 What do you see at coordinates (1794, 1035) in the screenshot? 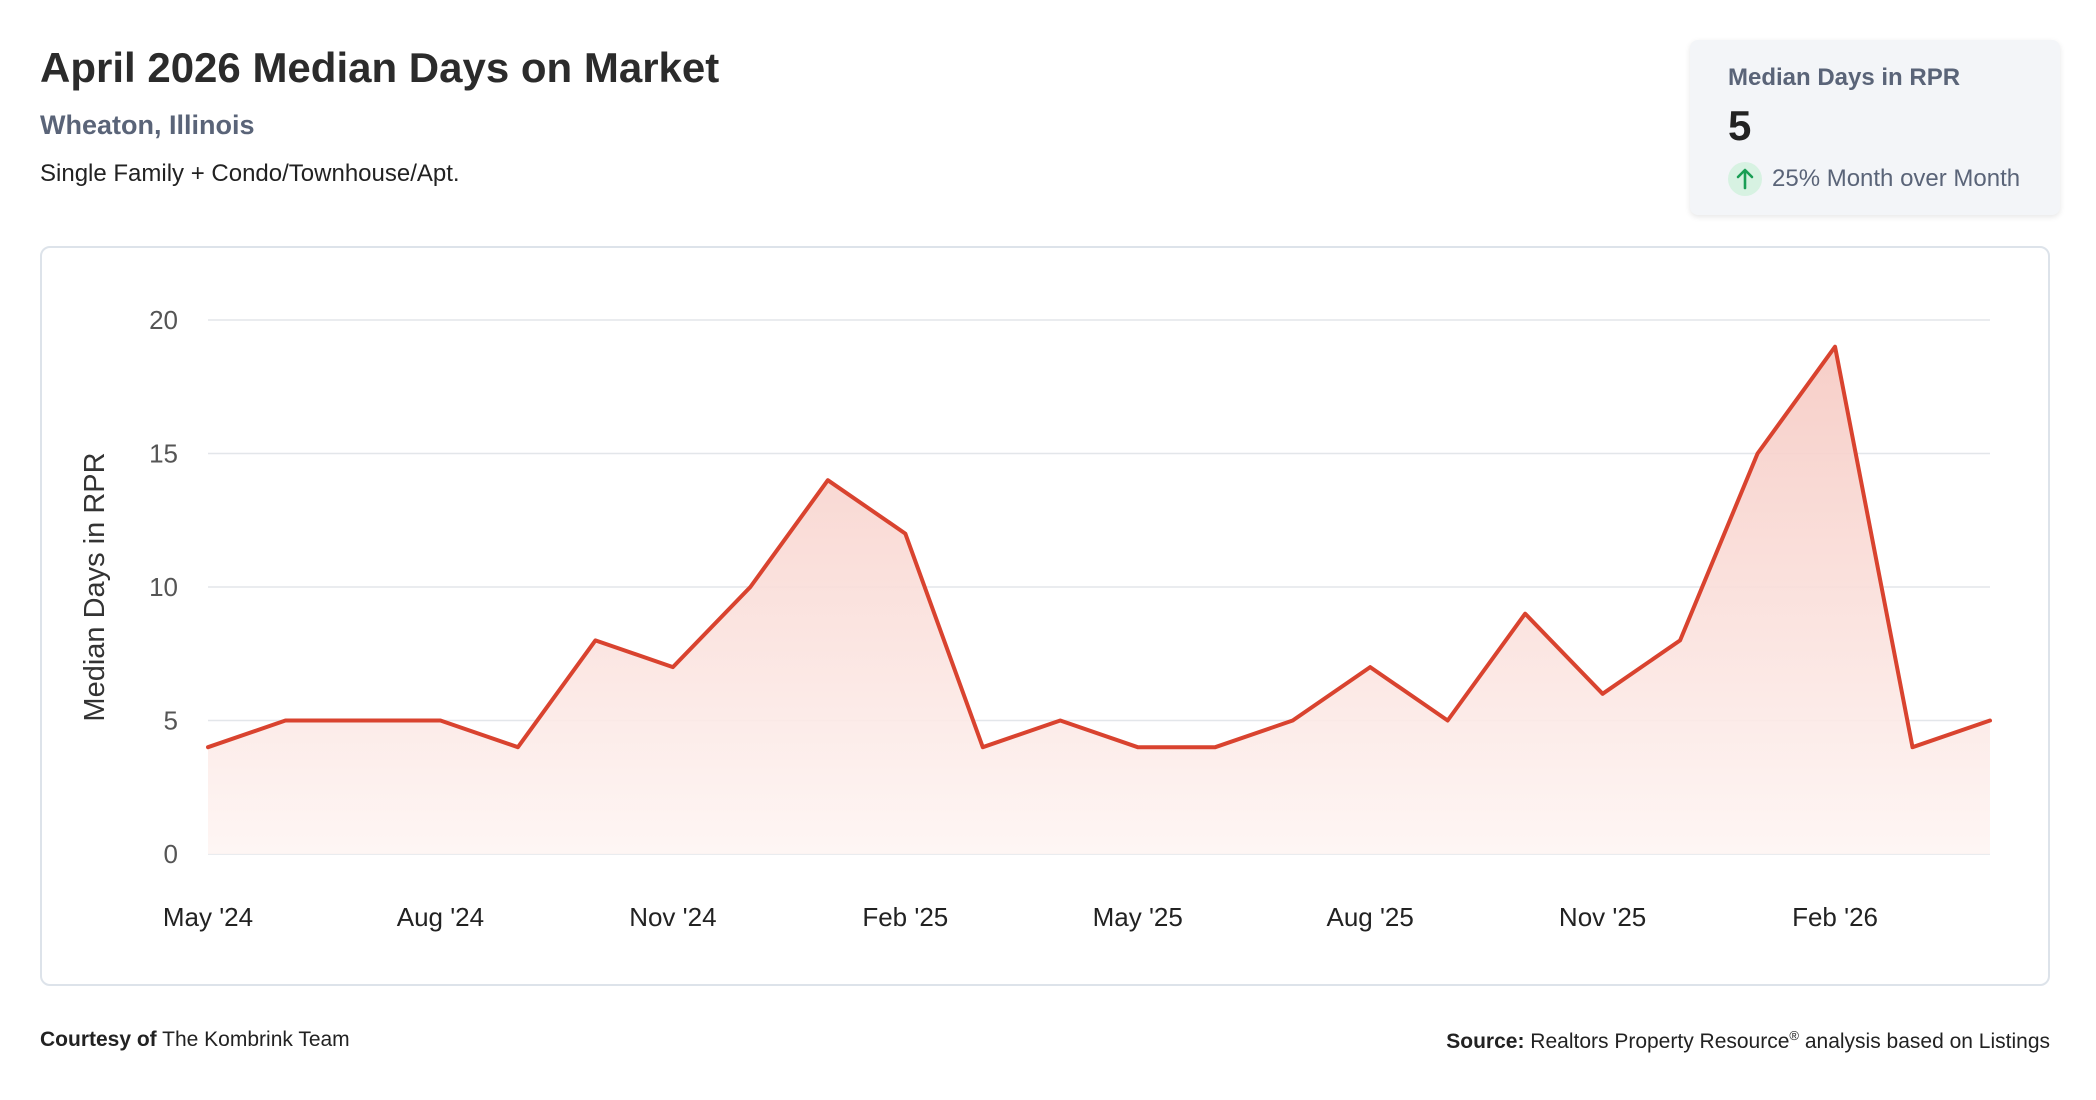
I see `registered-mark: ®` at bounding box center [1794, 1035].